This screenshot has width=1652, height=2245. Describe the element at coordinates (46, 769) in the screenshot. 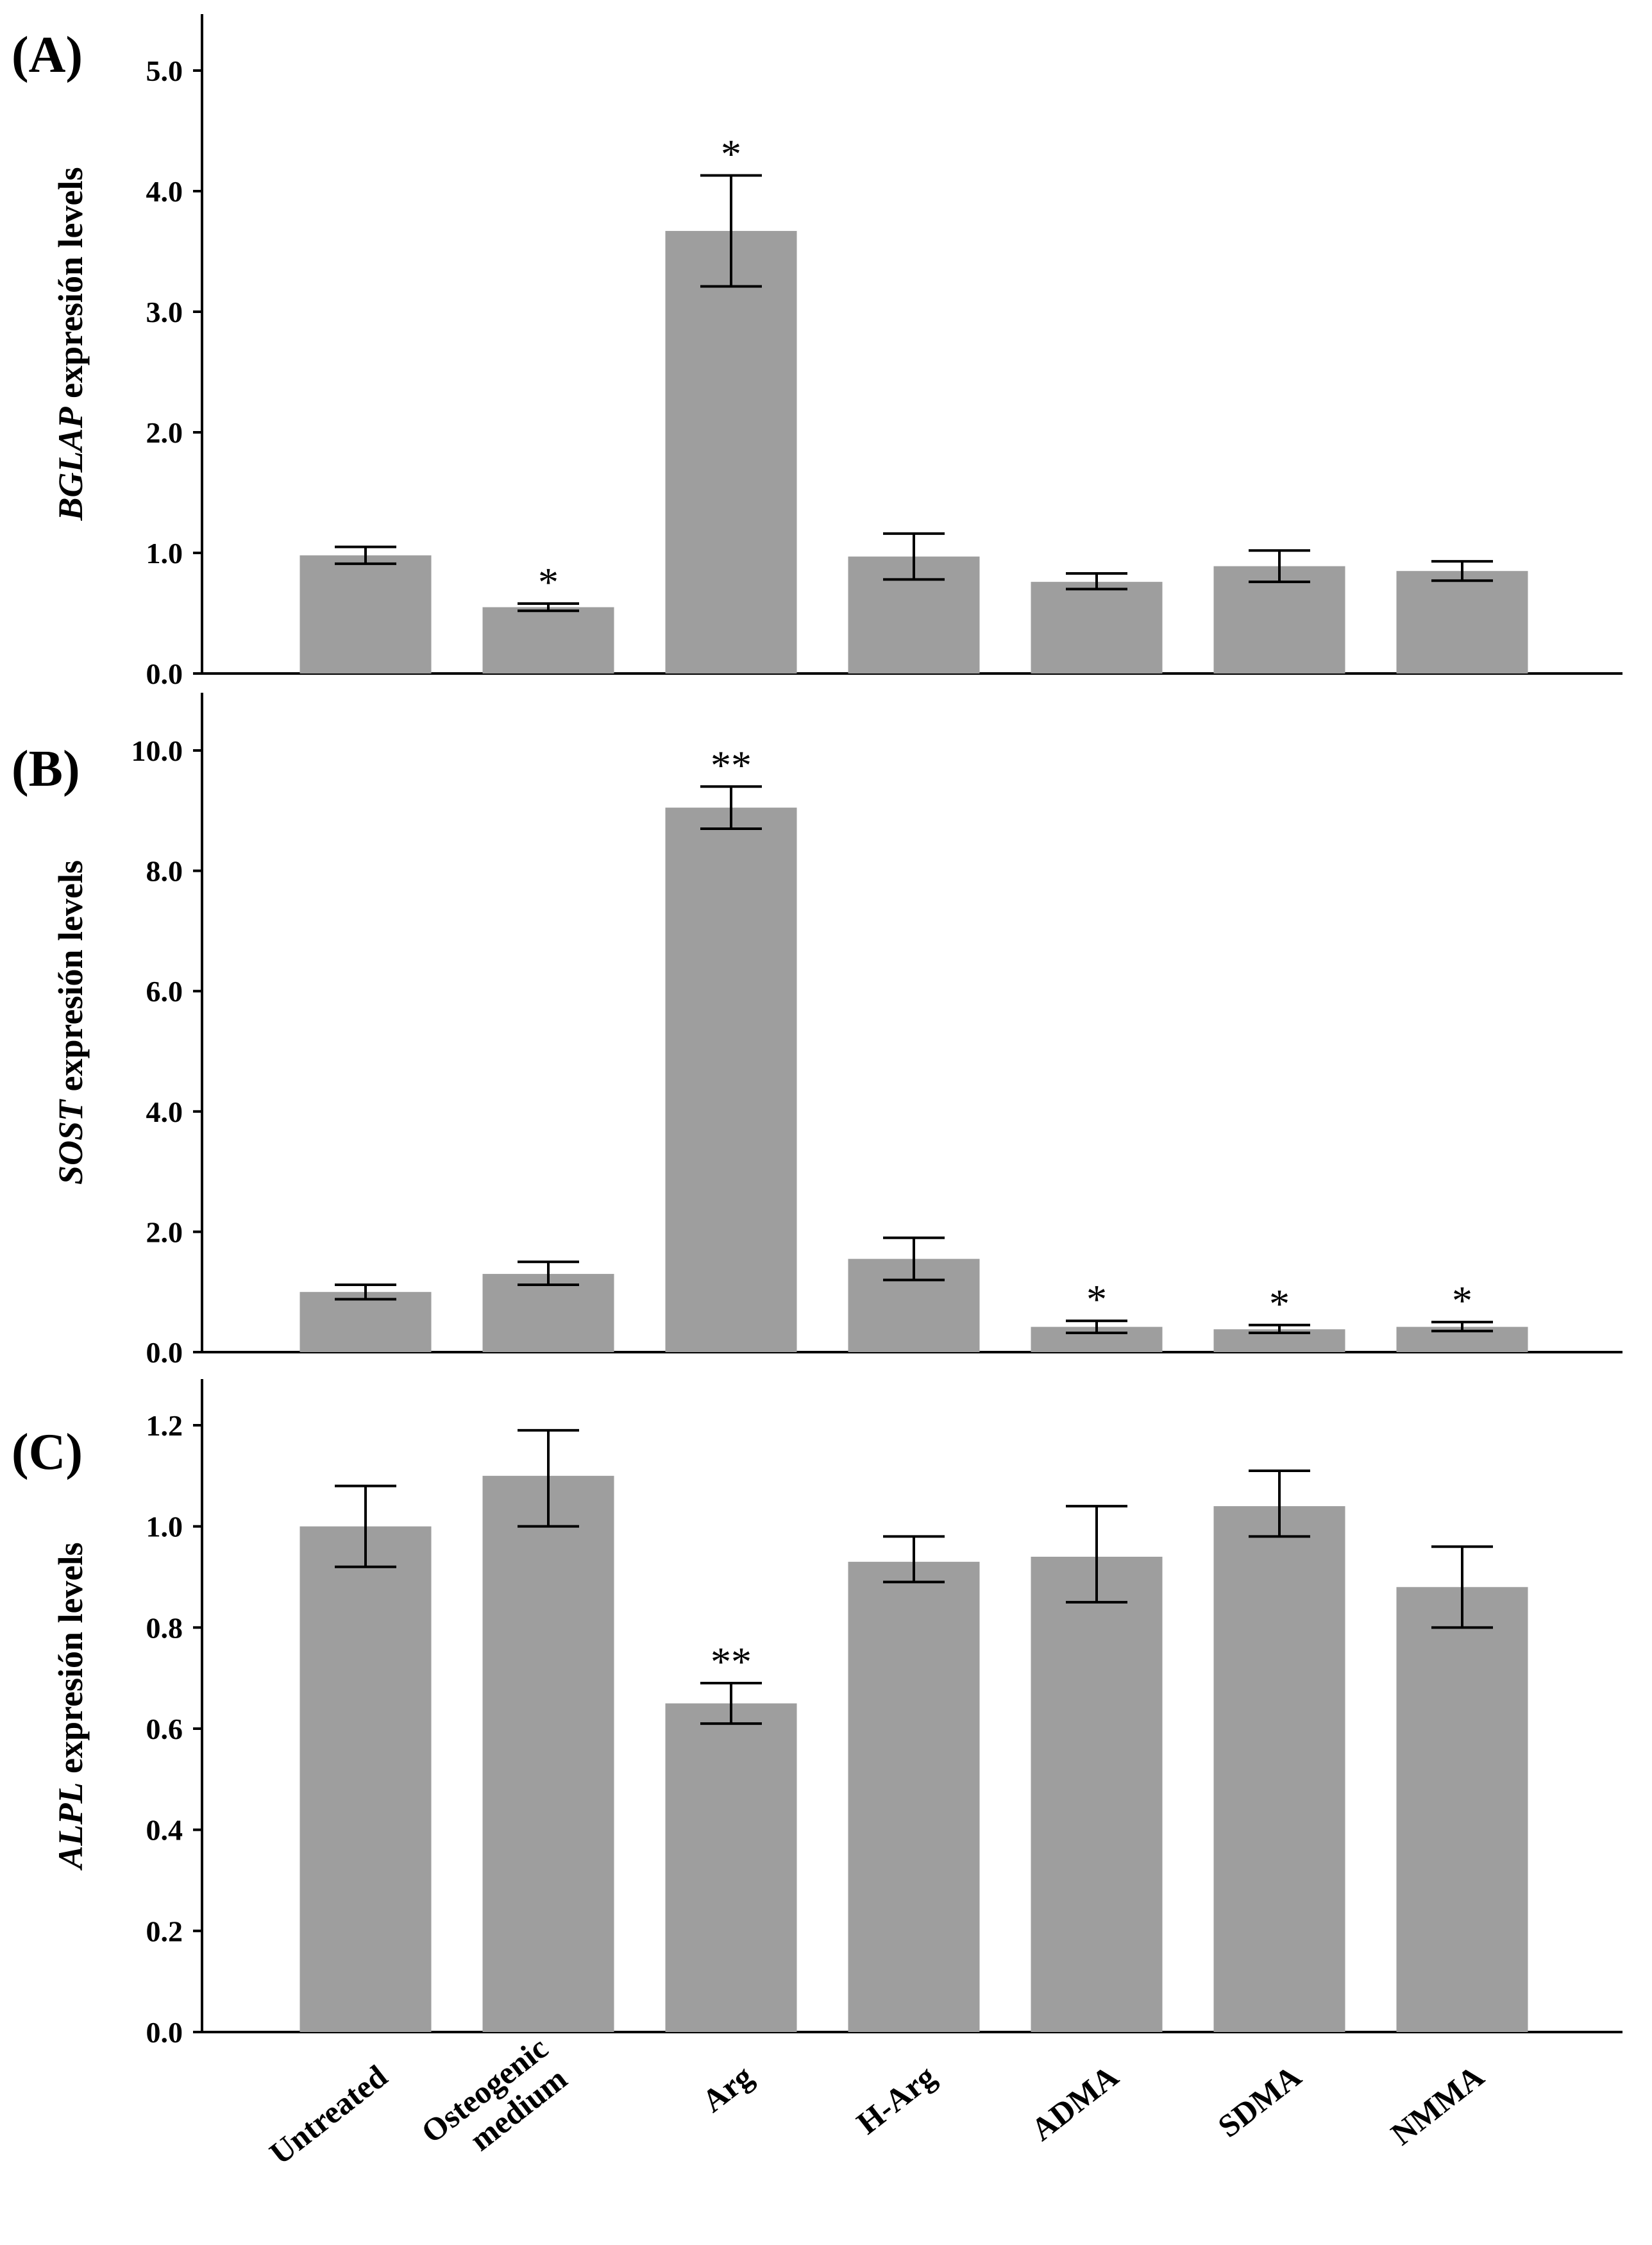

I see `panel-label: (B)` at that location.